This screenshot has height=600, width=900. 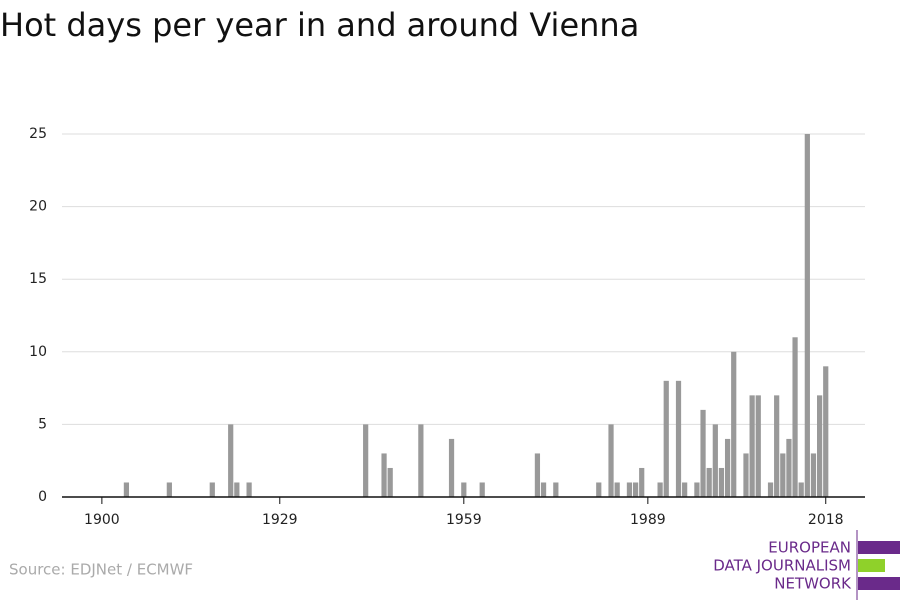 What do you see at coordinates (809, 548) in the screenshot?
I see `logo-text: EUROPEAN` at bounding box center [809, 548].